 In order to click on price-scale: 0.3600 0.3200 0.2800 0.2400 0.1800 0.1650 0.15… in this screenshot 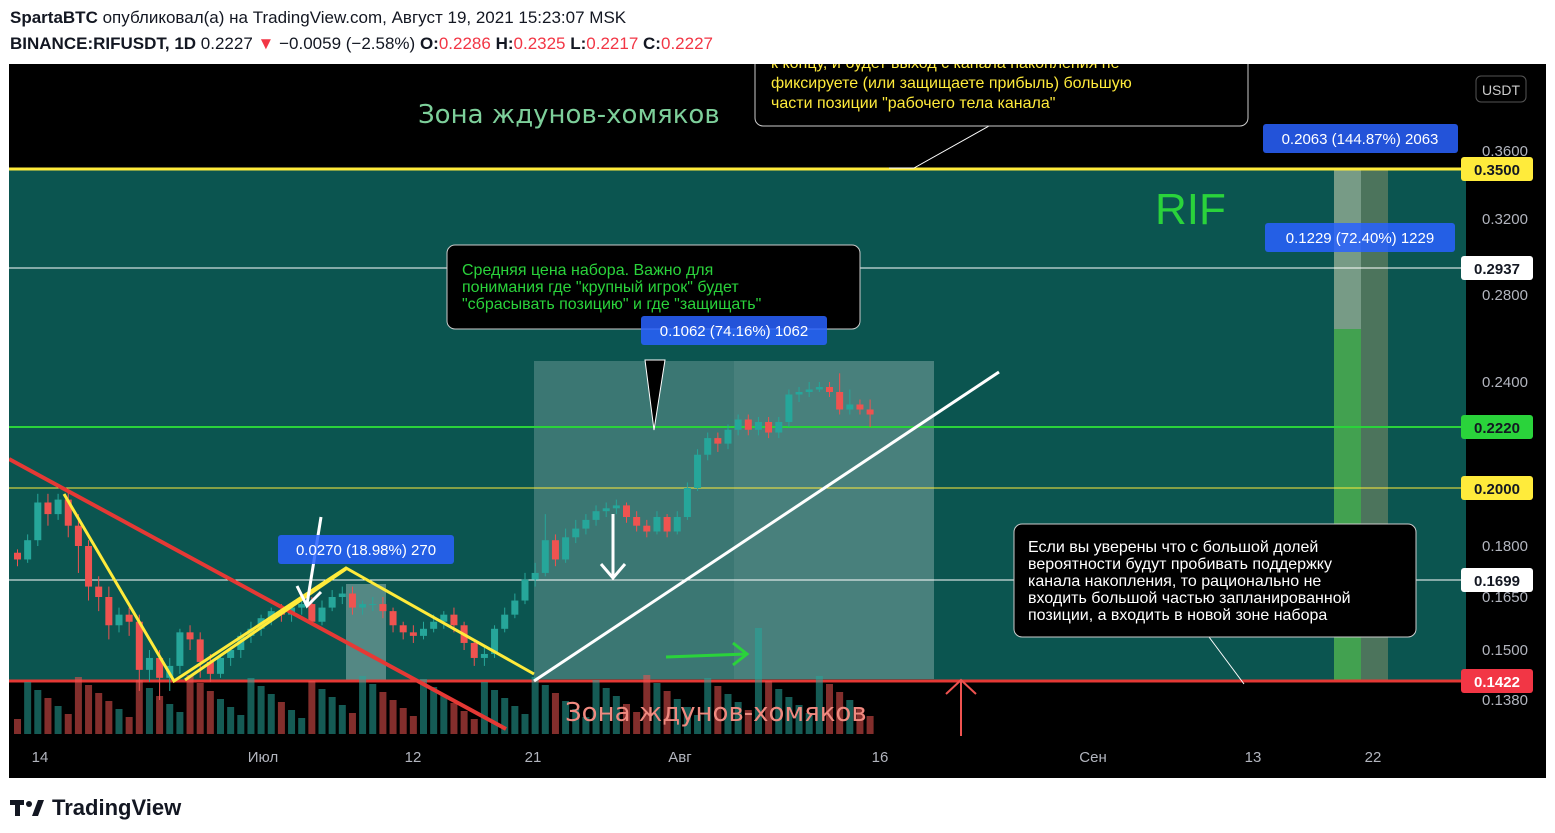, I will do `click(1505, 426)`.